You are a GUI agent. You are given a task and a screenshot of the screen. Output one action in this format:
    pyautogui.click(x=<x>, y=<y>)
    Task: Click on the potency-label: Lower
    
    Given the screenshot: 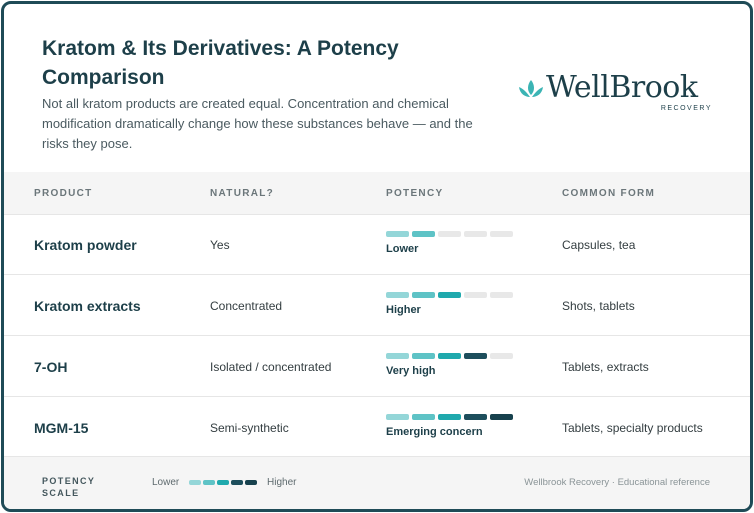 What is the action you would take?
    pyautogui.click(x=402, y=249)
    